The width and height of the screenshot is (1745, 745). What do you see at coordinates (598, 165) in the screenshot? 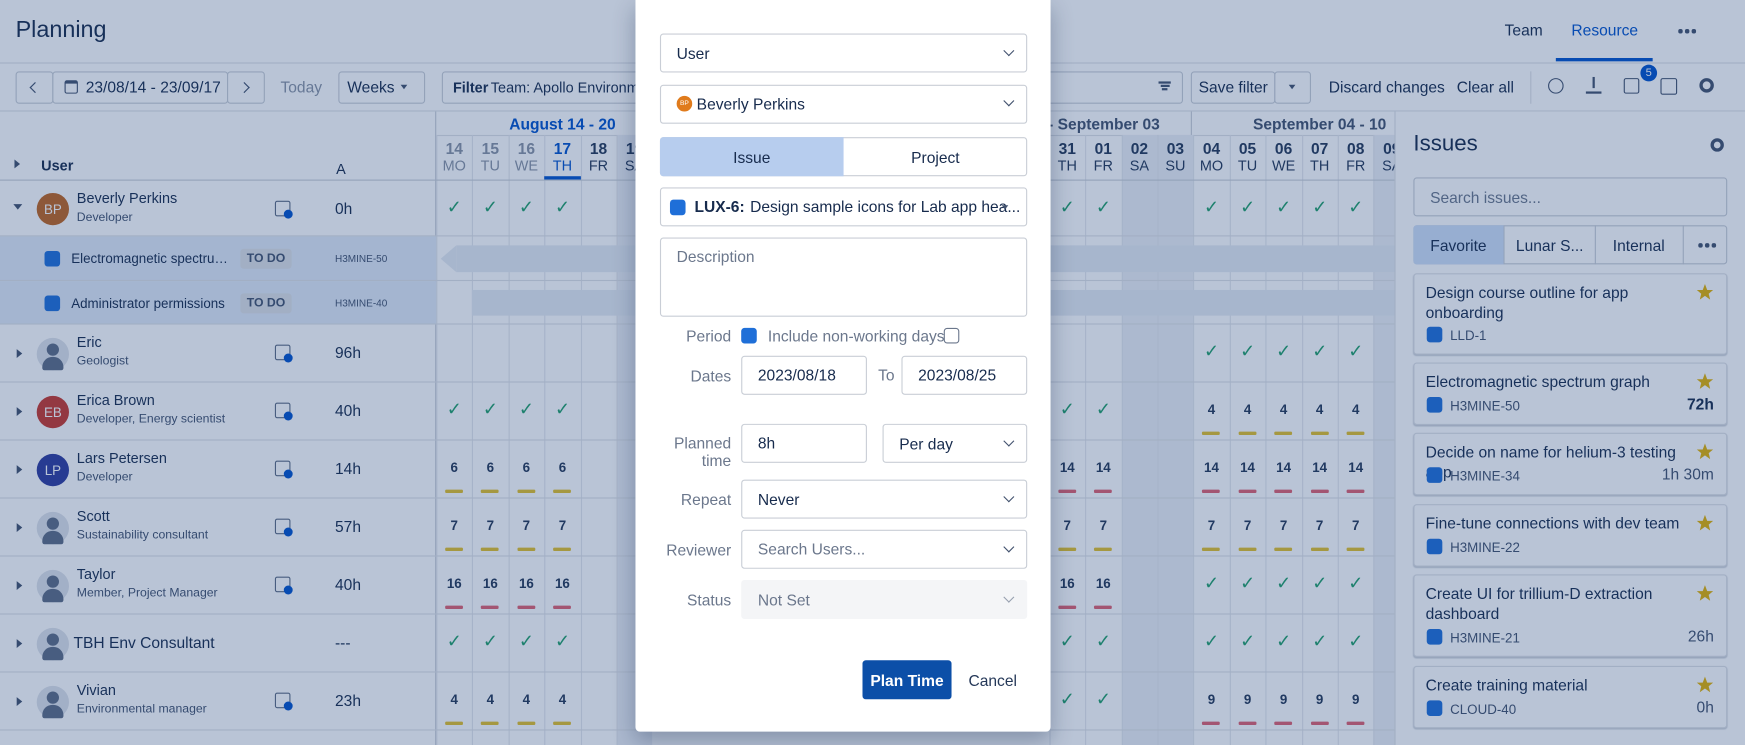
I see `weekday: FR` at bounding box center [598, 165].